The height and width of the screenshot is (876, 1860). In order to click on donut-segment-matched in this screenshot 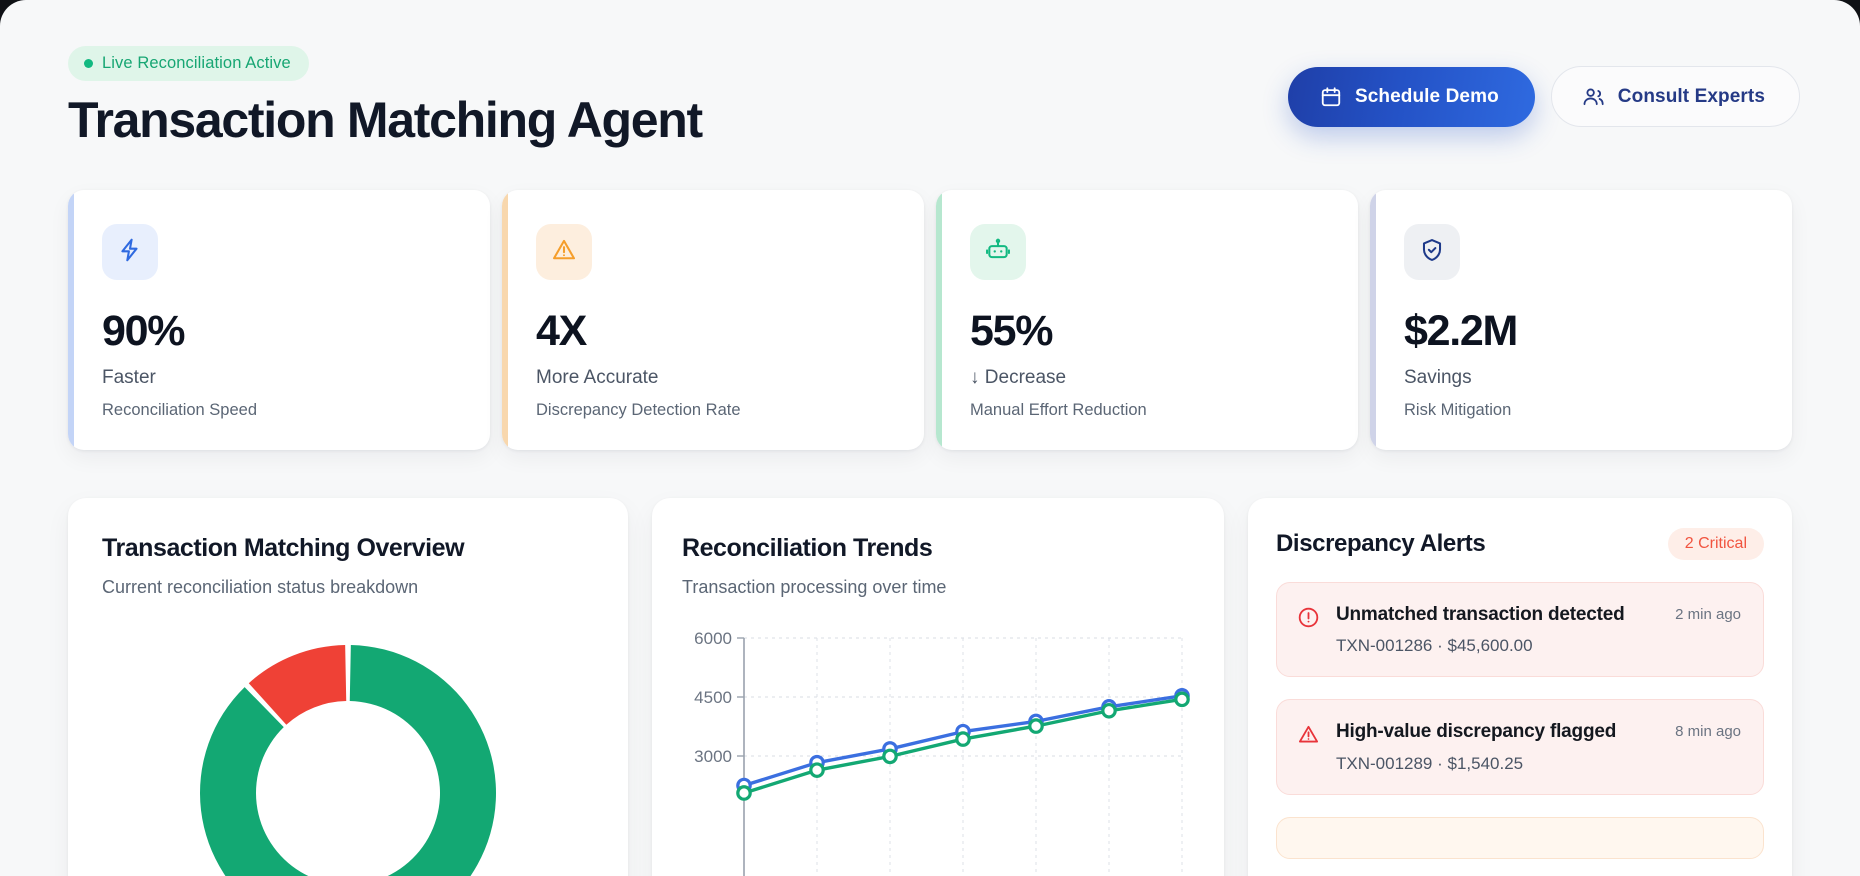, I will do `click(348, 760)`.